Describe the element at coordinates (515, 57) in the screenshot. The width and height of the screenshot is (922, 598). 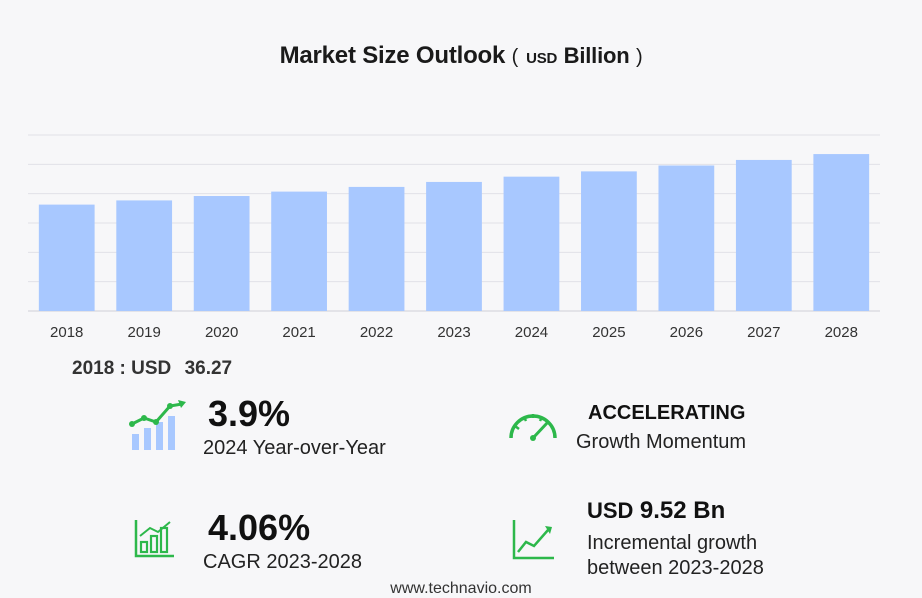
I see `title-paren-open: (` at that location.